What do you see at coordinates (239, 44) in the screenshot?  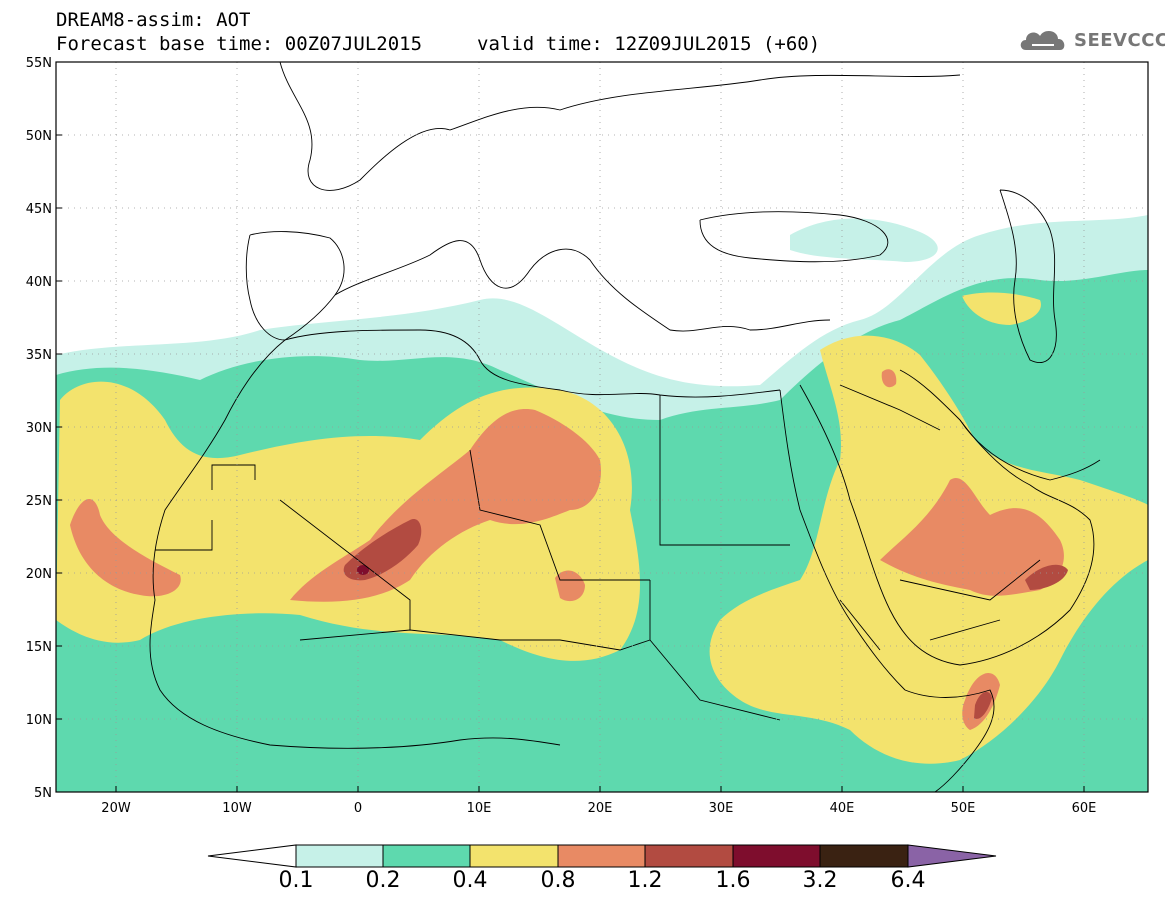 I see `forecast-base-time: Forecast base time: 00Z07JUL2015` at bounding box center [239, 44].